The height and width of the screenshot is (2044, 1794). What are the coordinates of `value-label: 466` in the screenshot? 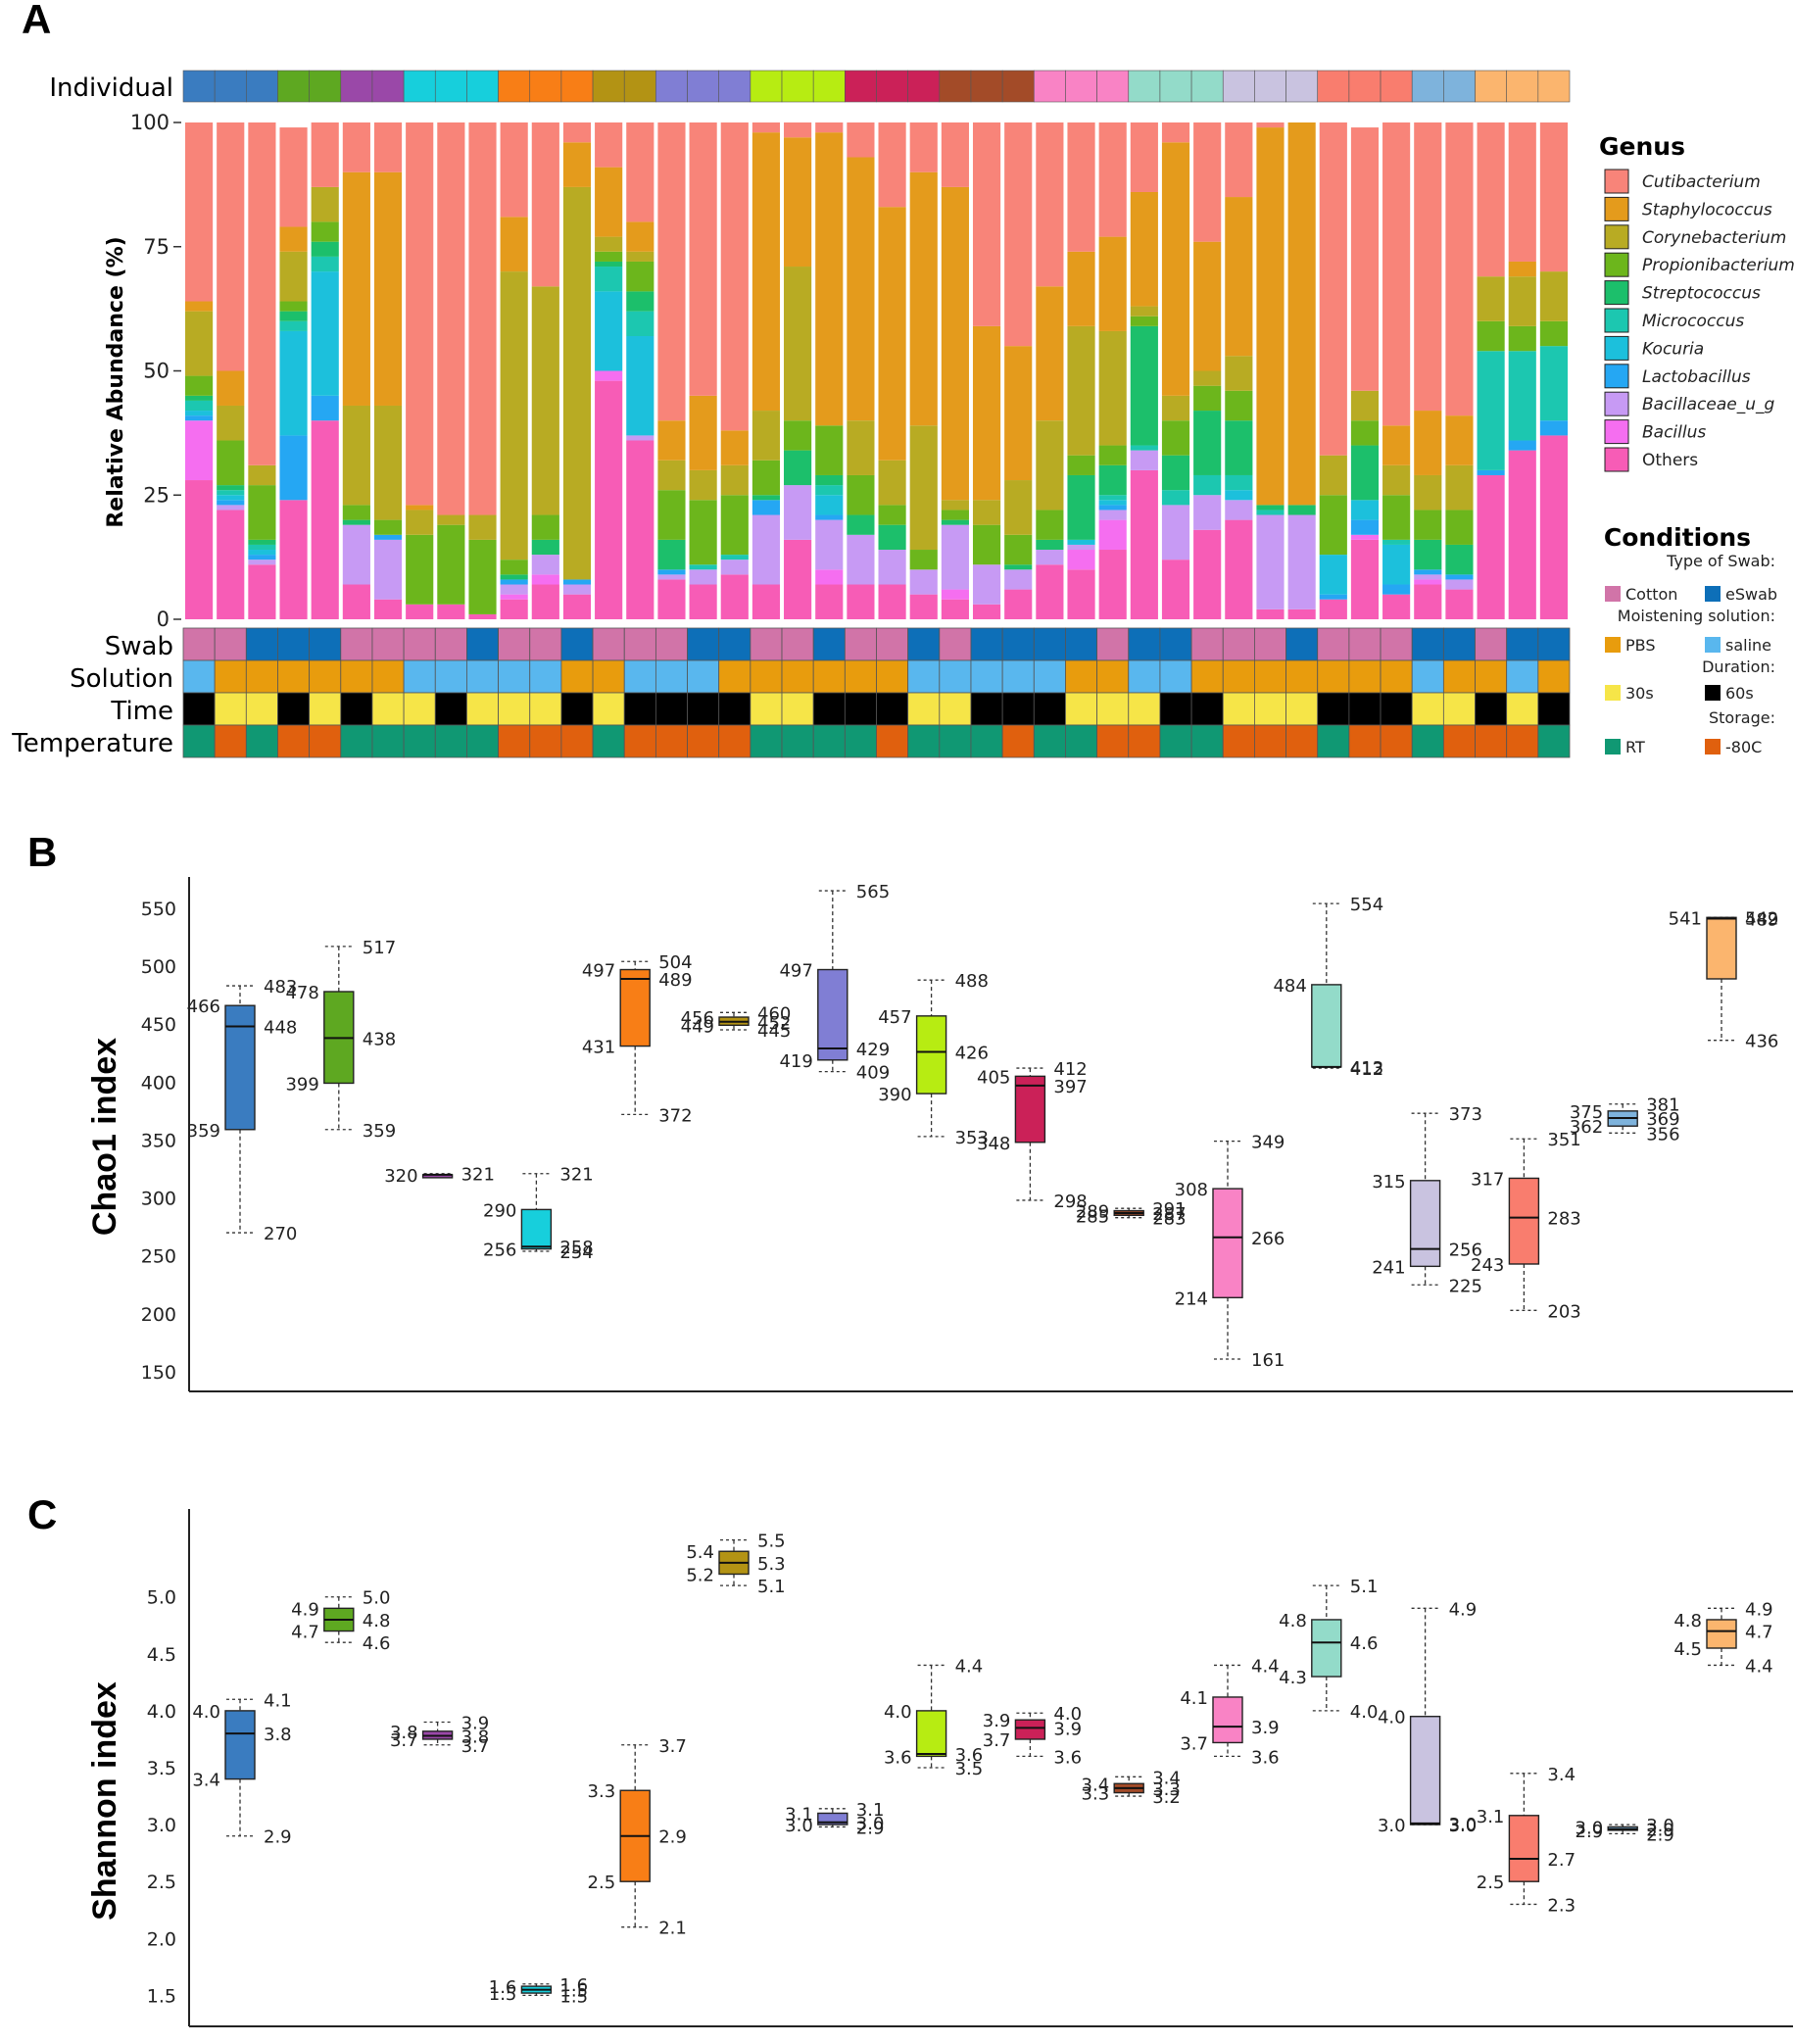 It's located at (203, 1007).